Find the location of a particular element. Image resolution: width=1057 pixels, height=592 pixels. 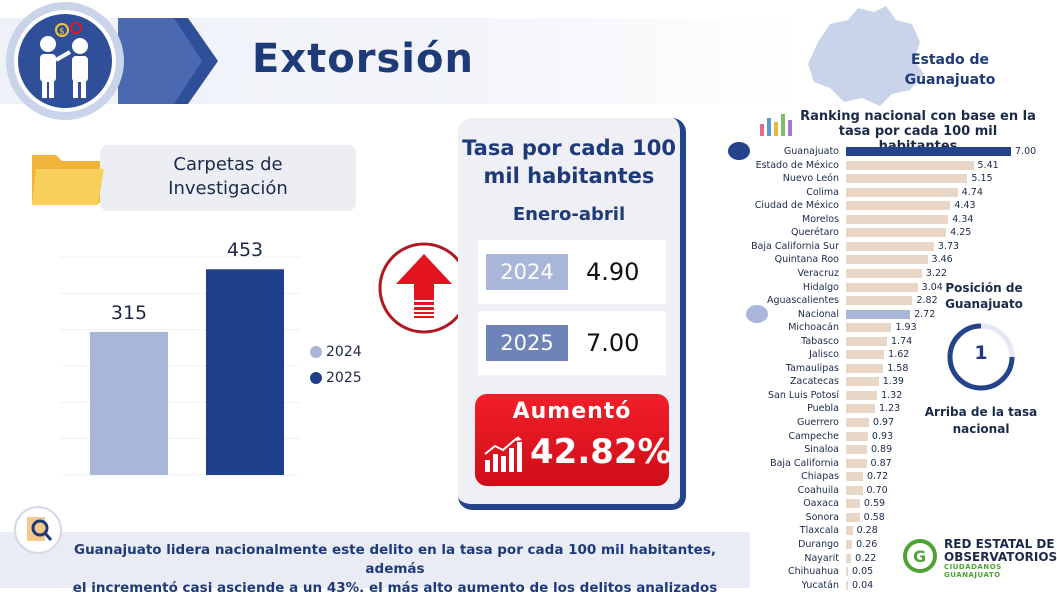

ranking-row: Colima 4.74 is located at coordinates (886, 192).